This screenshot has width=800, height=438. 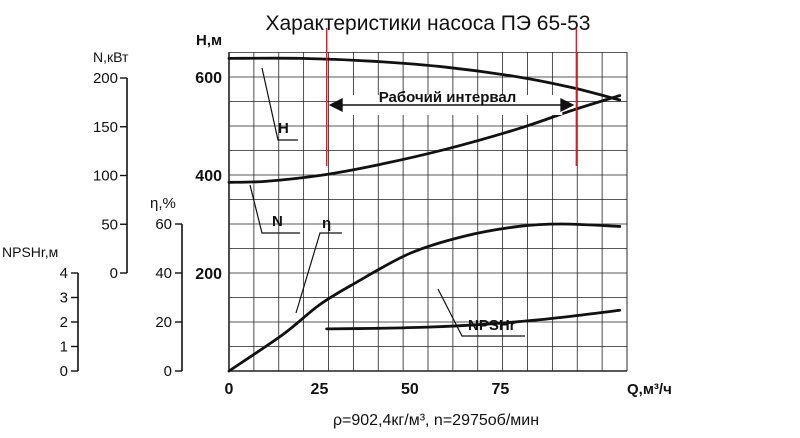 What do you see at coordinates (105, 78) in the screenshot?
I see `n-axis-tick-label: 200` at bounding box center [105, 78].